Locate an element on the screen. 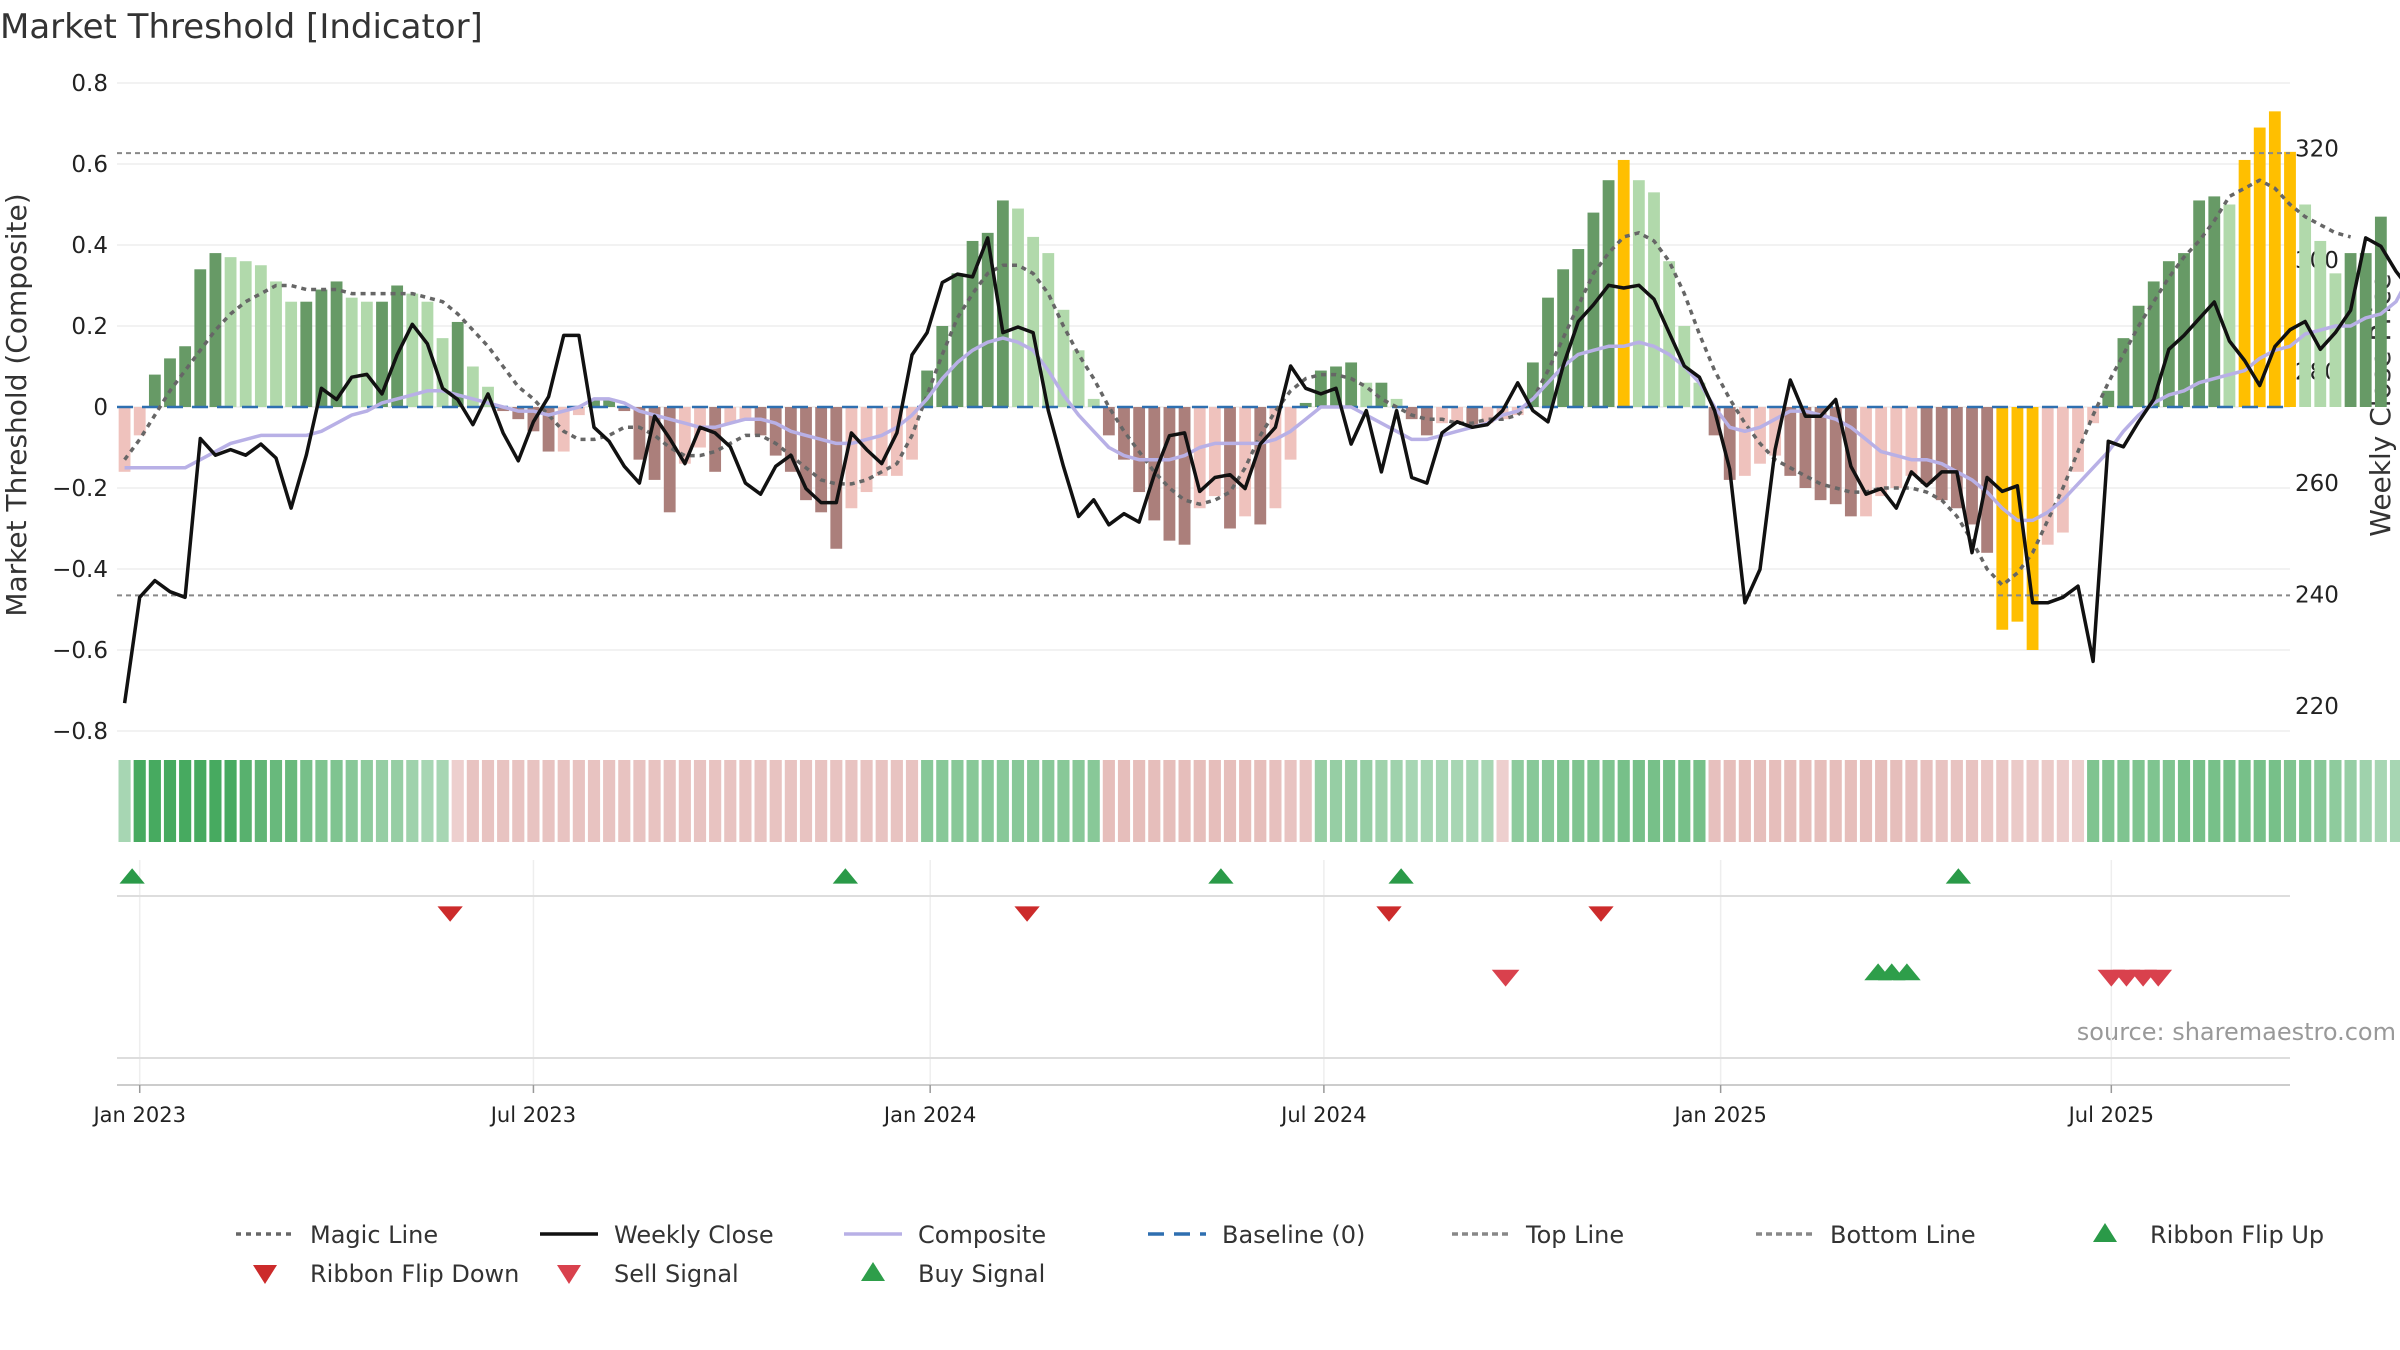 This screenshot has width=2400, height=1350. sell-signal-marker is located at coordinates (2158, 978).